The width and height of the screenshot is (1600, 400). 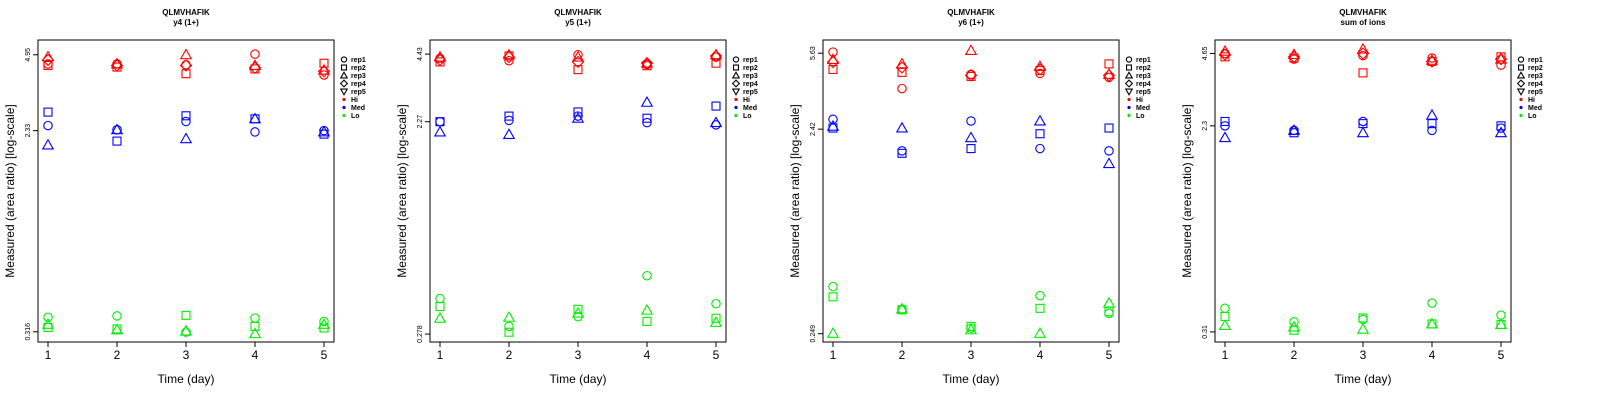 I want to click on x-axis-label: Time (day), so click(x=971, y=379).